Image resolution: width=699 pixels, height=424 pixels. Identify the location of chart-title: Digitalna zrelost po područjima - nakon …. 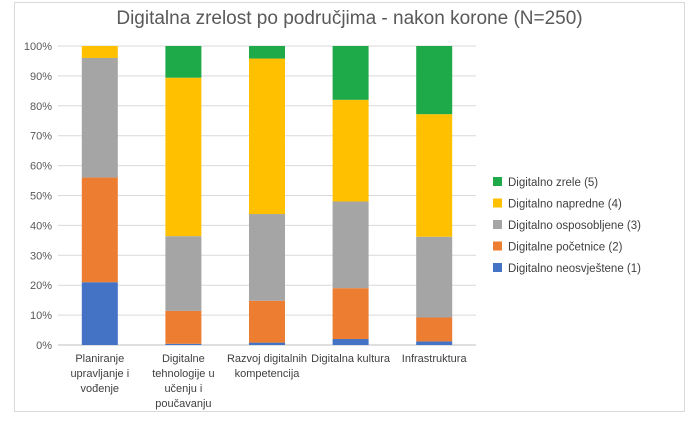
(349, 18).